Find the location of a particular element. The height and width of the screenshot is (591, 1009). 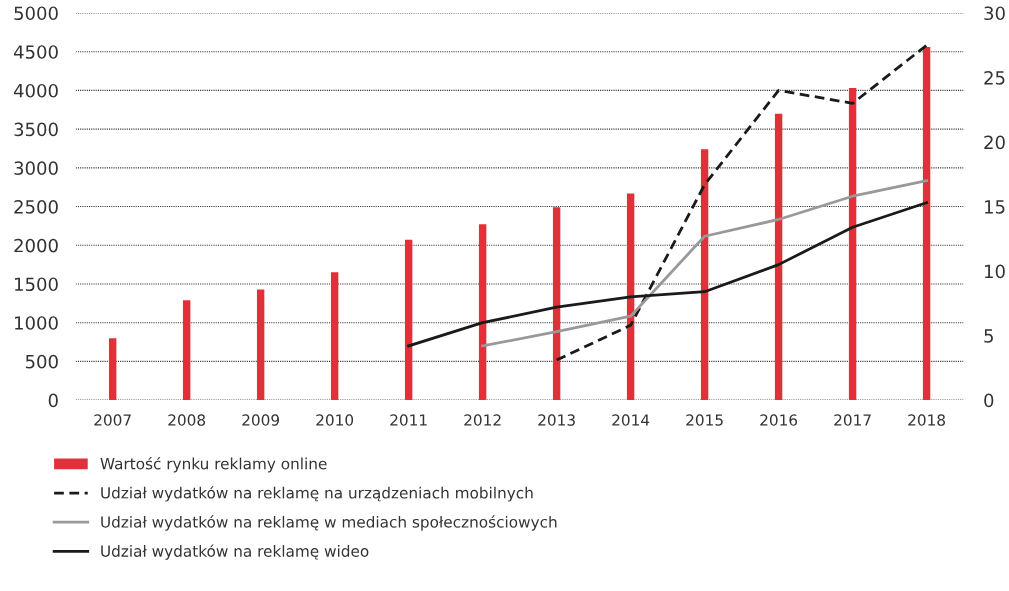

legend-label: Udział wydatków na reklamę wideo is located at coordinates (235, 552).